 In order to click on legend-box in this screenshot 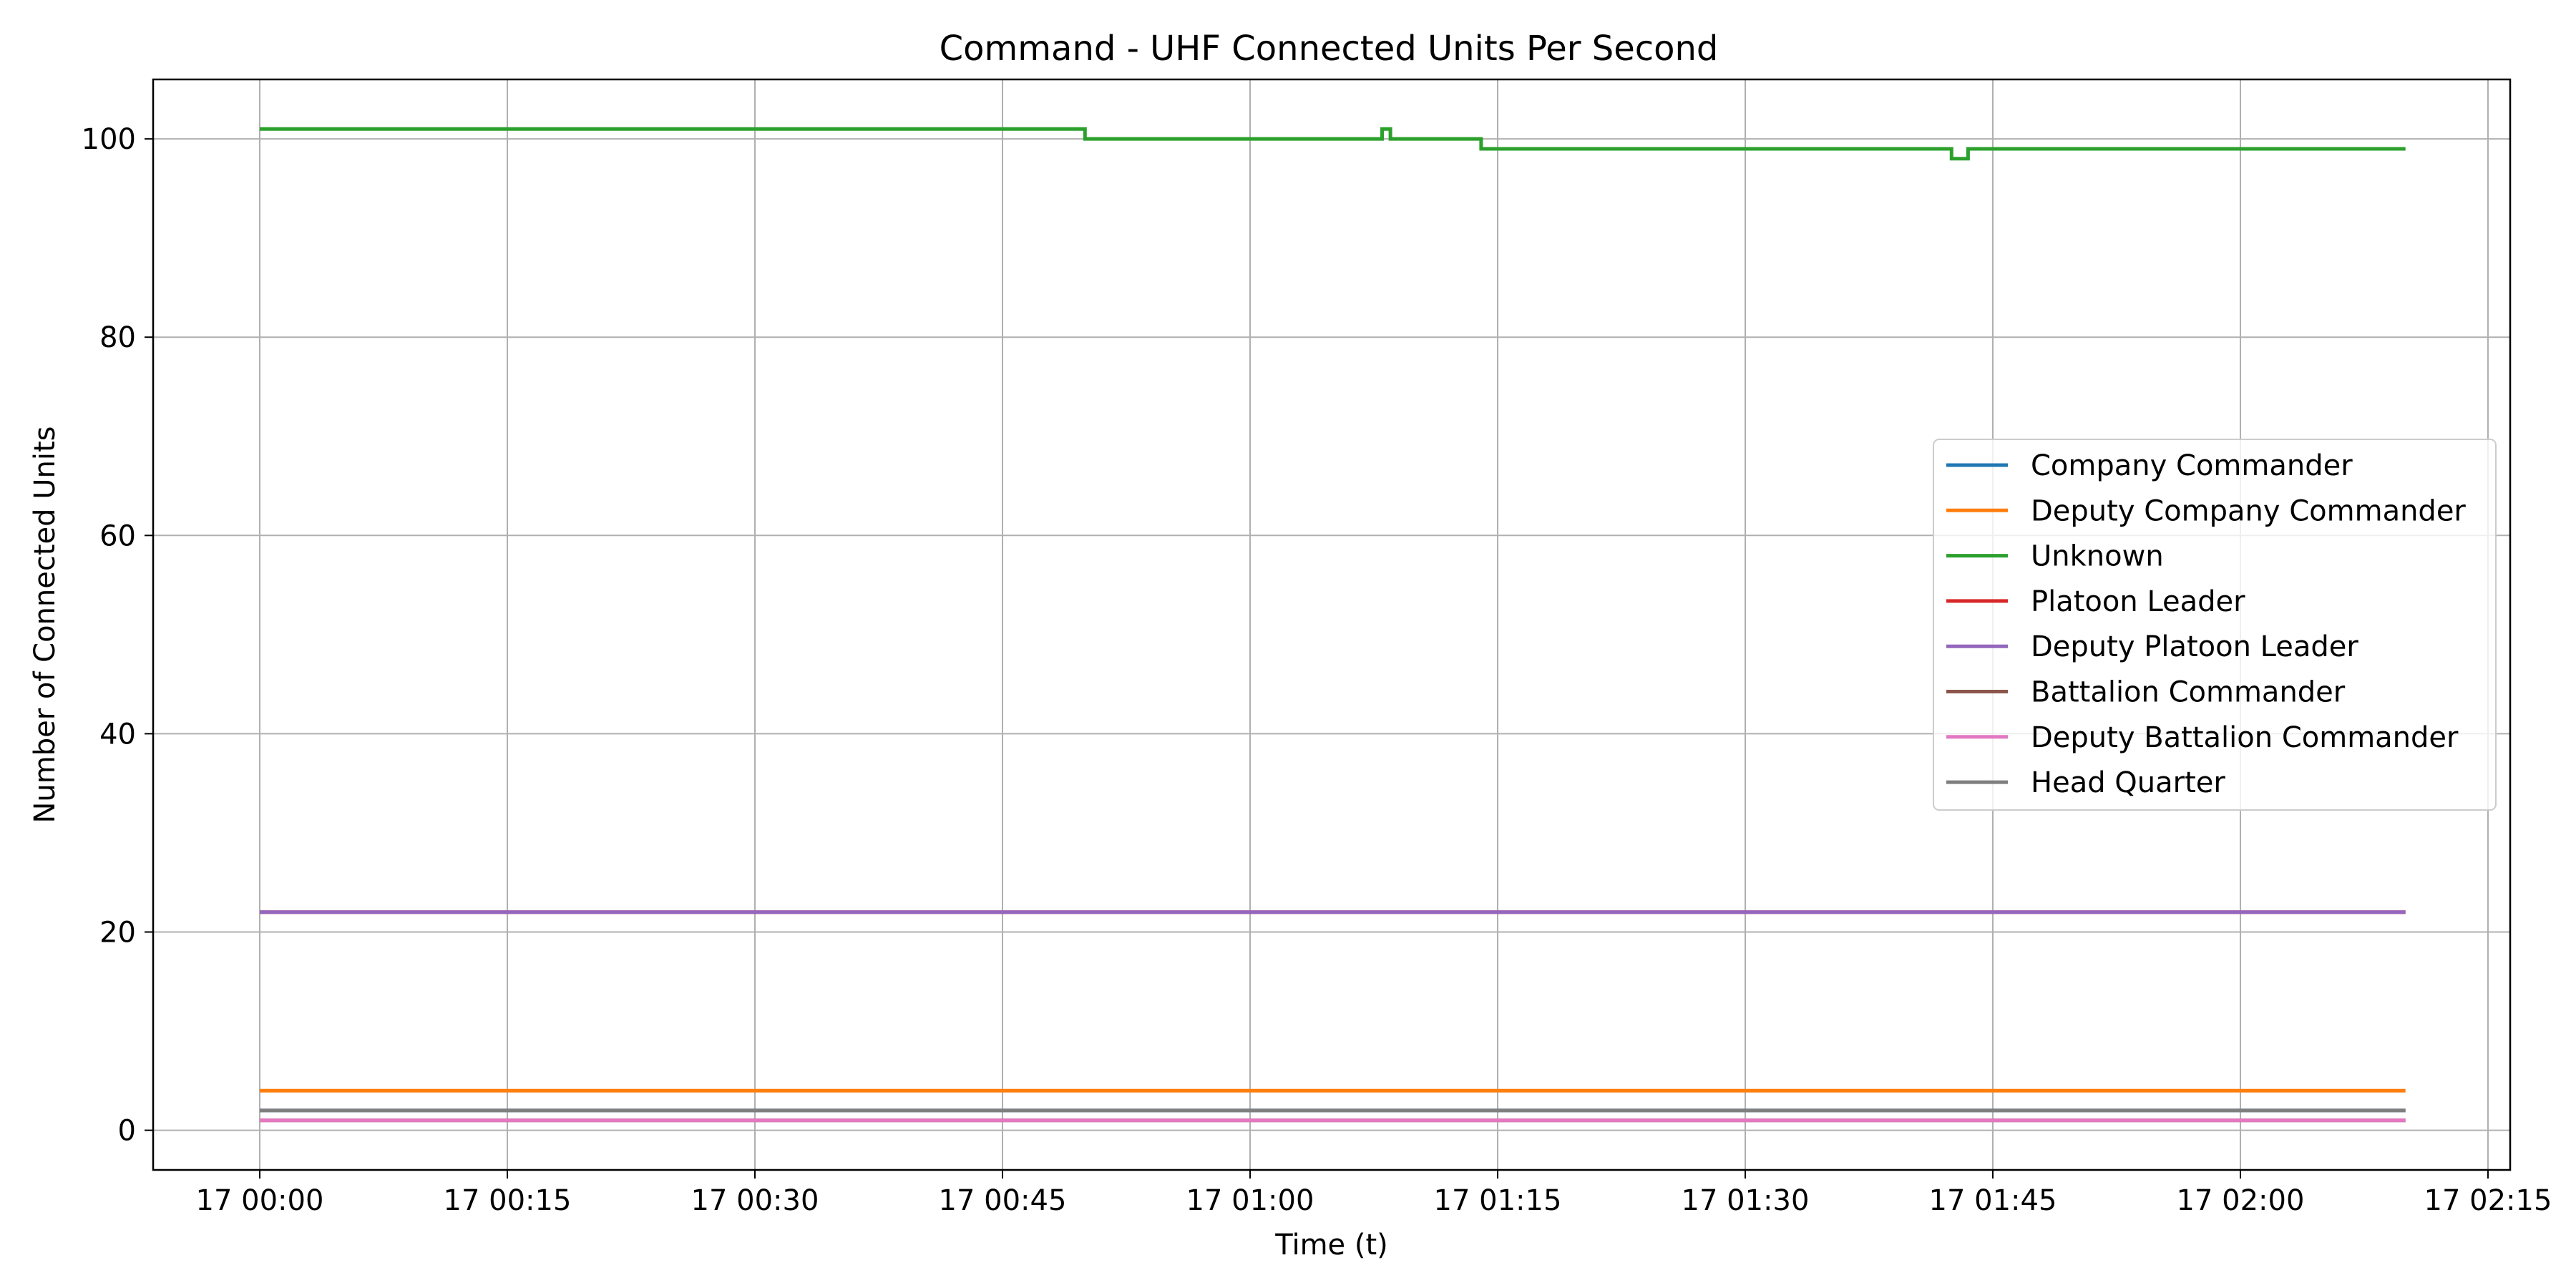, I will do `click(2215, 625)`.